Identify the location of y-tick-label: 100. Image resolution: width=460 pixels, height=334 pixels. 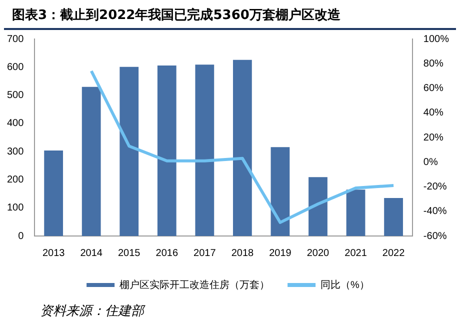
(15, 208).